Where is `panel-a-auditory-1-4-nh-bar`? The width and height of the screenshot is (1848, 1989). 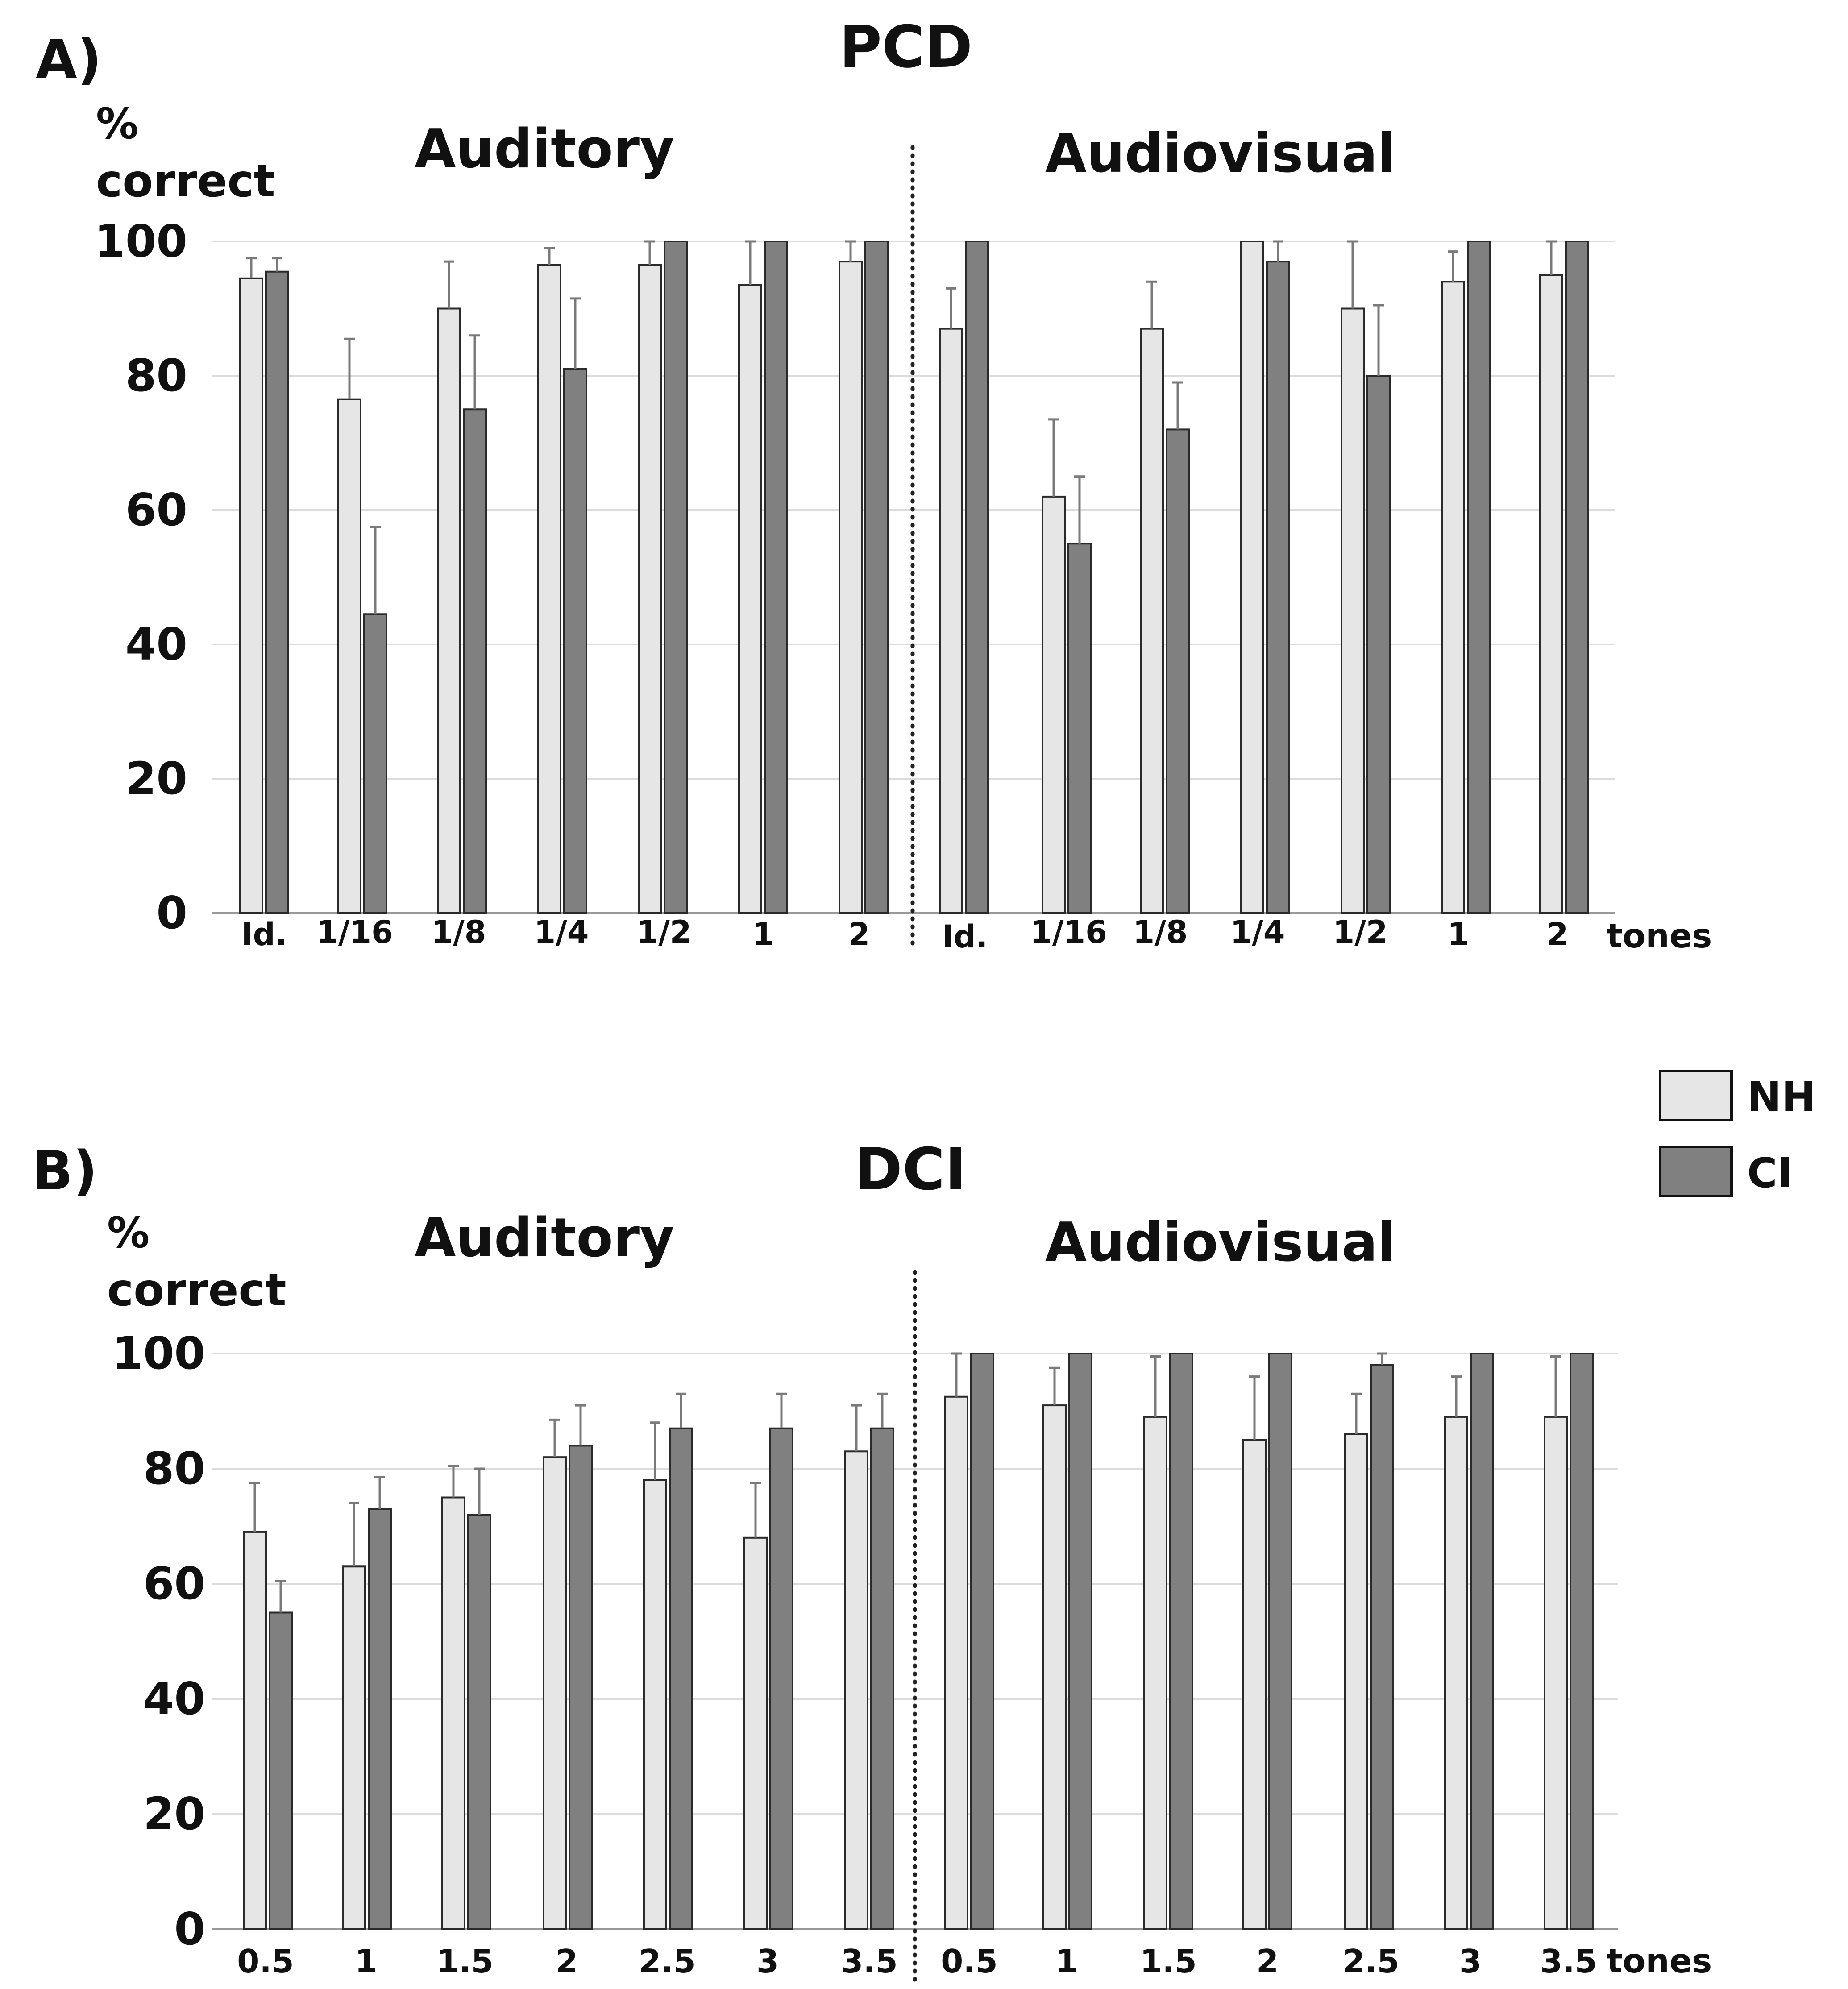 panel-a-auditory-1-4-nh-bar is located at coordinates (549, 589).